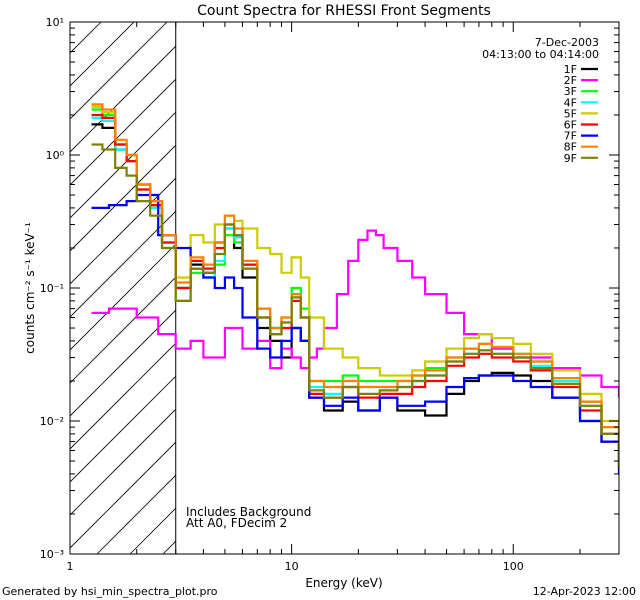 The width and height of the screenshot is (640, 600). What do you see at coordinates (570, 69) in the screenshot?
I see `legend-label-1f: 1F` at bounding box center [570, 69].